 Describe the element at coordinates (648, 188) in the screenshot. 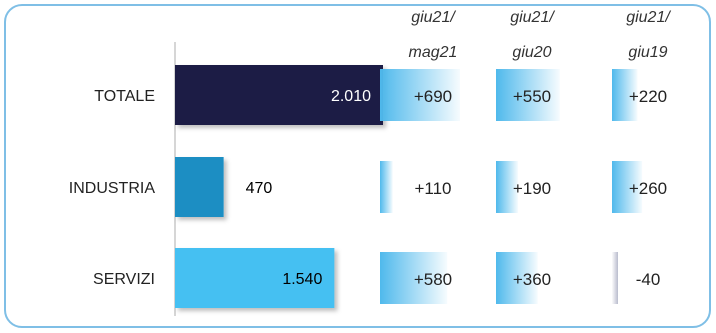

I see `delta-value-label: +260` at that location.